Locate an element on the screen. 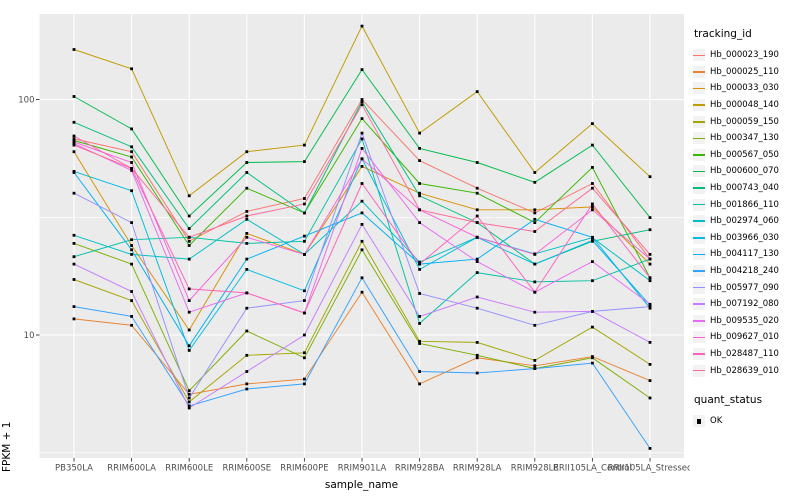 This screenshot has height=500, width=800. legend-entry-Hb_000025_110: Hb_000025_110 is located at coordinates (746, 72).